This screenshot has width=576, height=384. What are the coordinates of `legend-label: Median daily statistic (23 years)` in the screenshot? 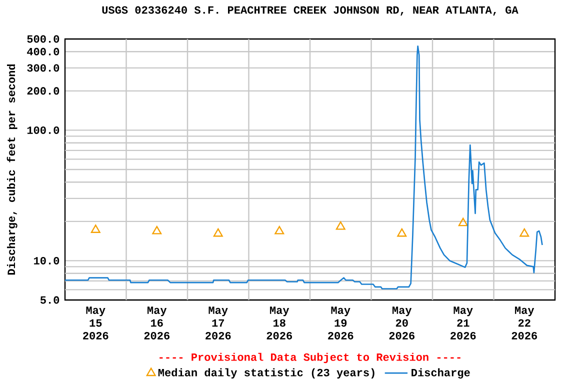 It's located at (266, 373).